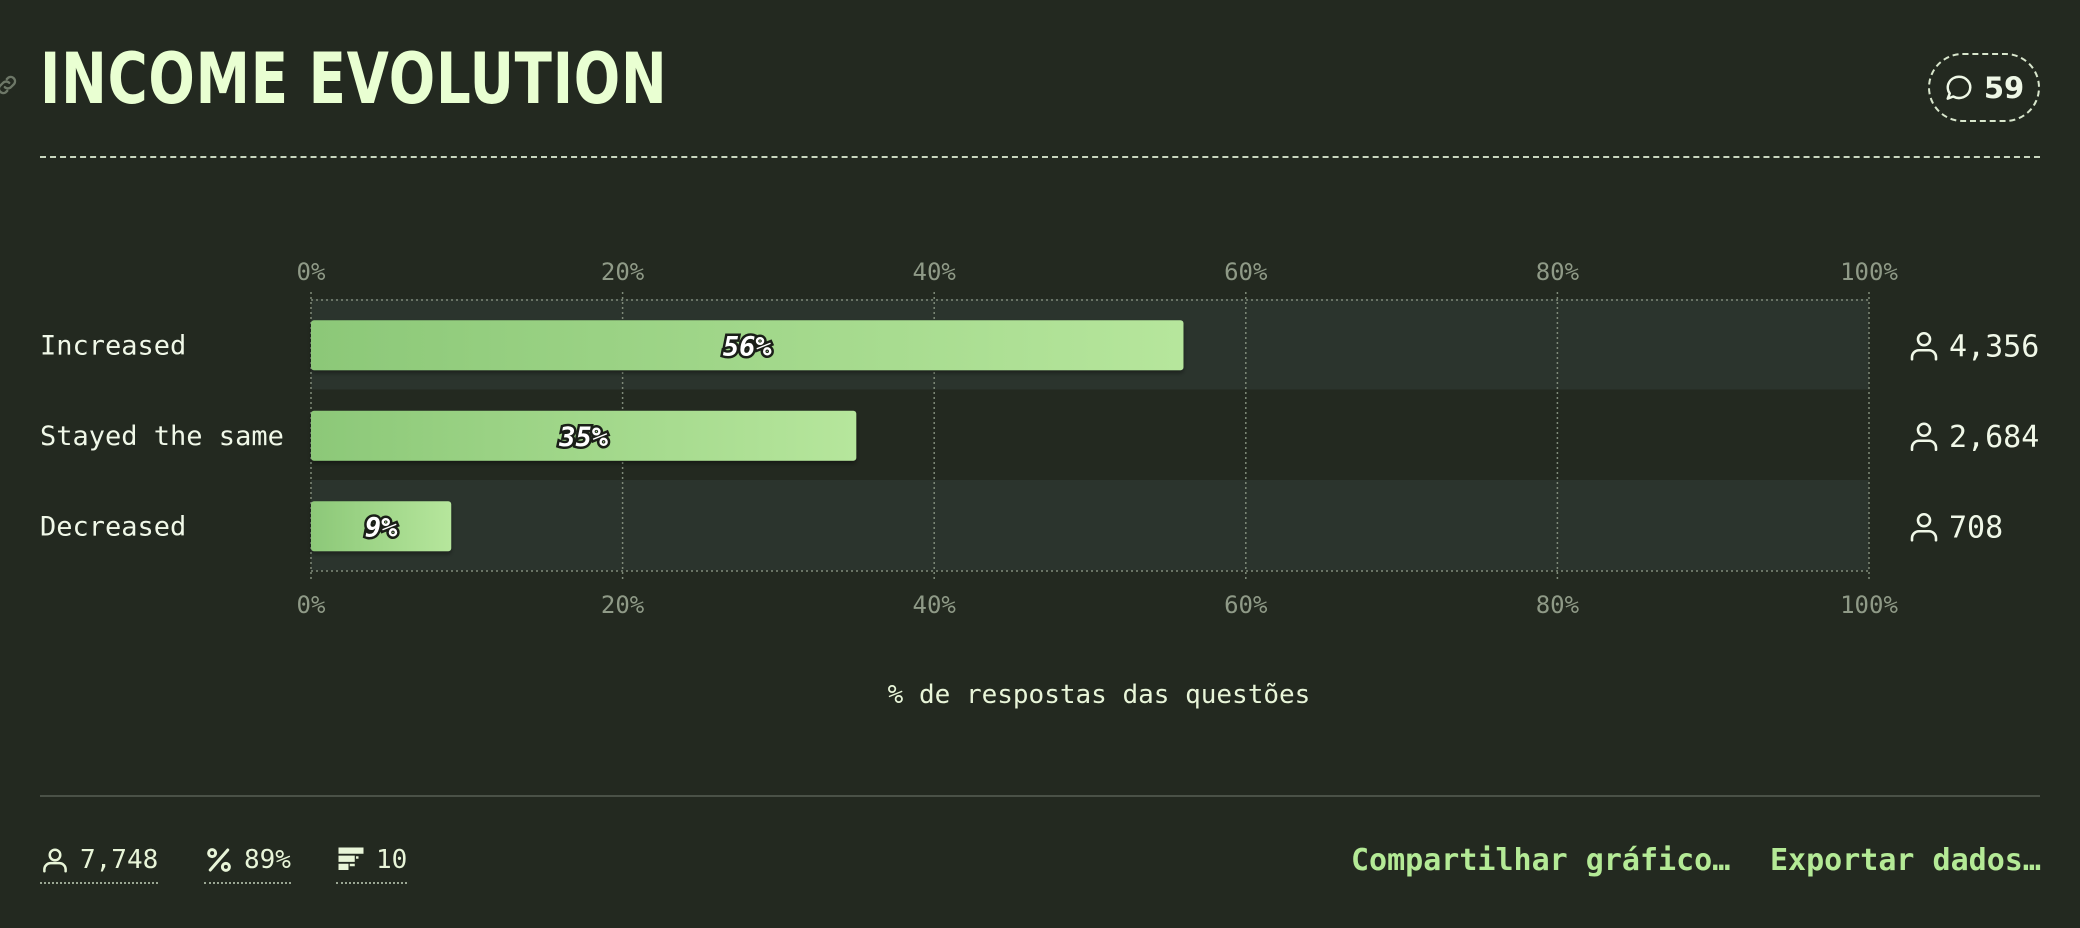 The width and height of the screenshot is (2080, 928). I want to click on comments-button: 59, so click(1984, 87).